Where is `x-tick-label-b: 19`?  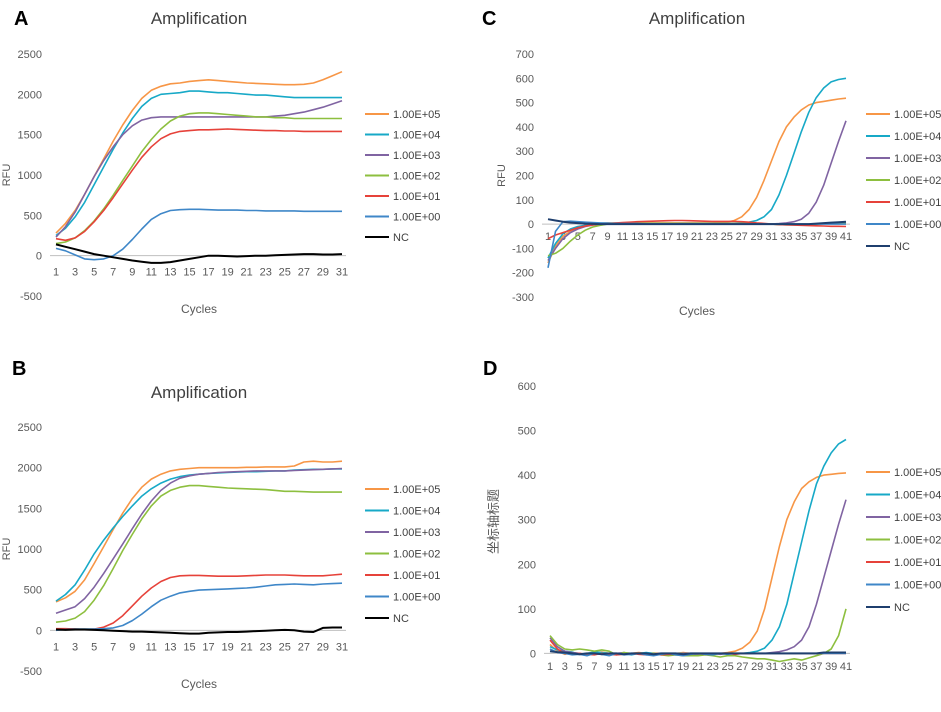 x-tick-label-b: 19 is located at coordinates (227, 647).